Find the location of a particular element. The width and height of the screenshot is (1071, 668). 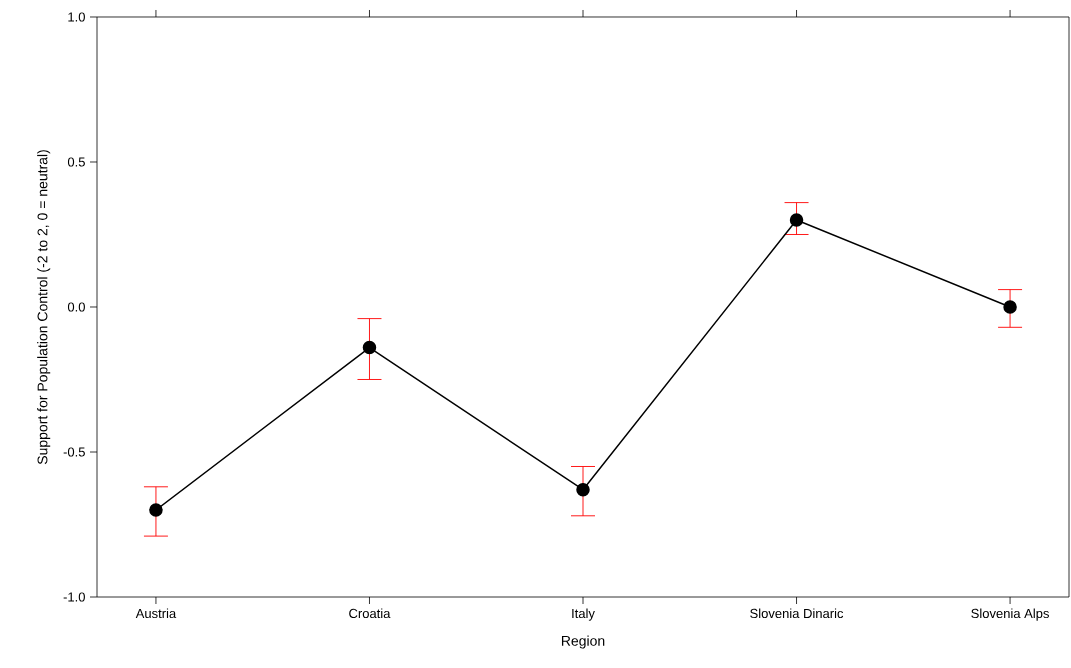

y-tick-label: 1.0 is located at coordinates (76, 17).